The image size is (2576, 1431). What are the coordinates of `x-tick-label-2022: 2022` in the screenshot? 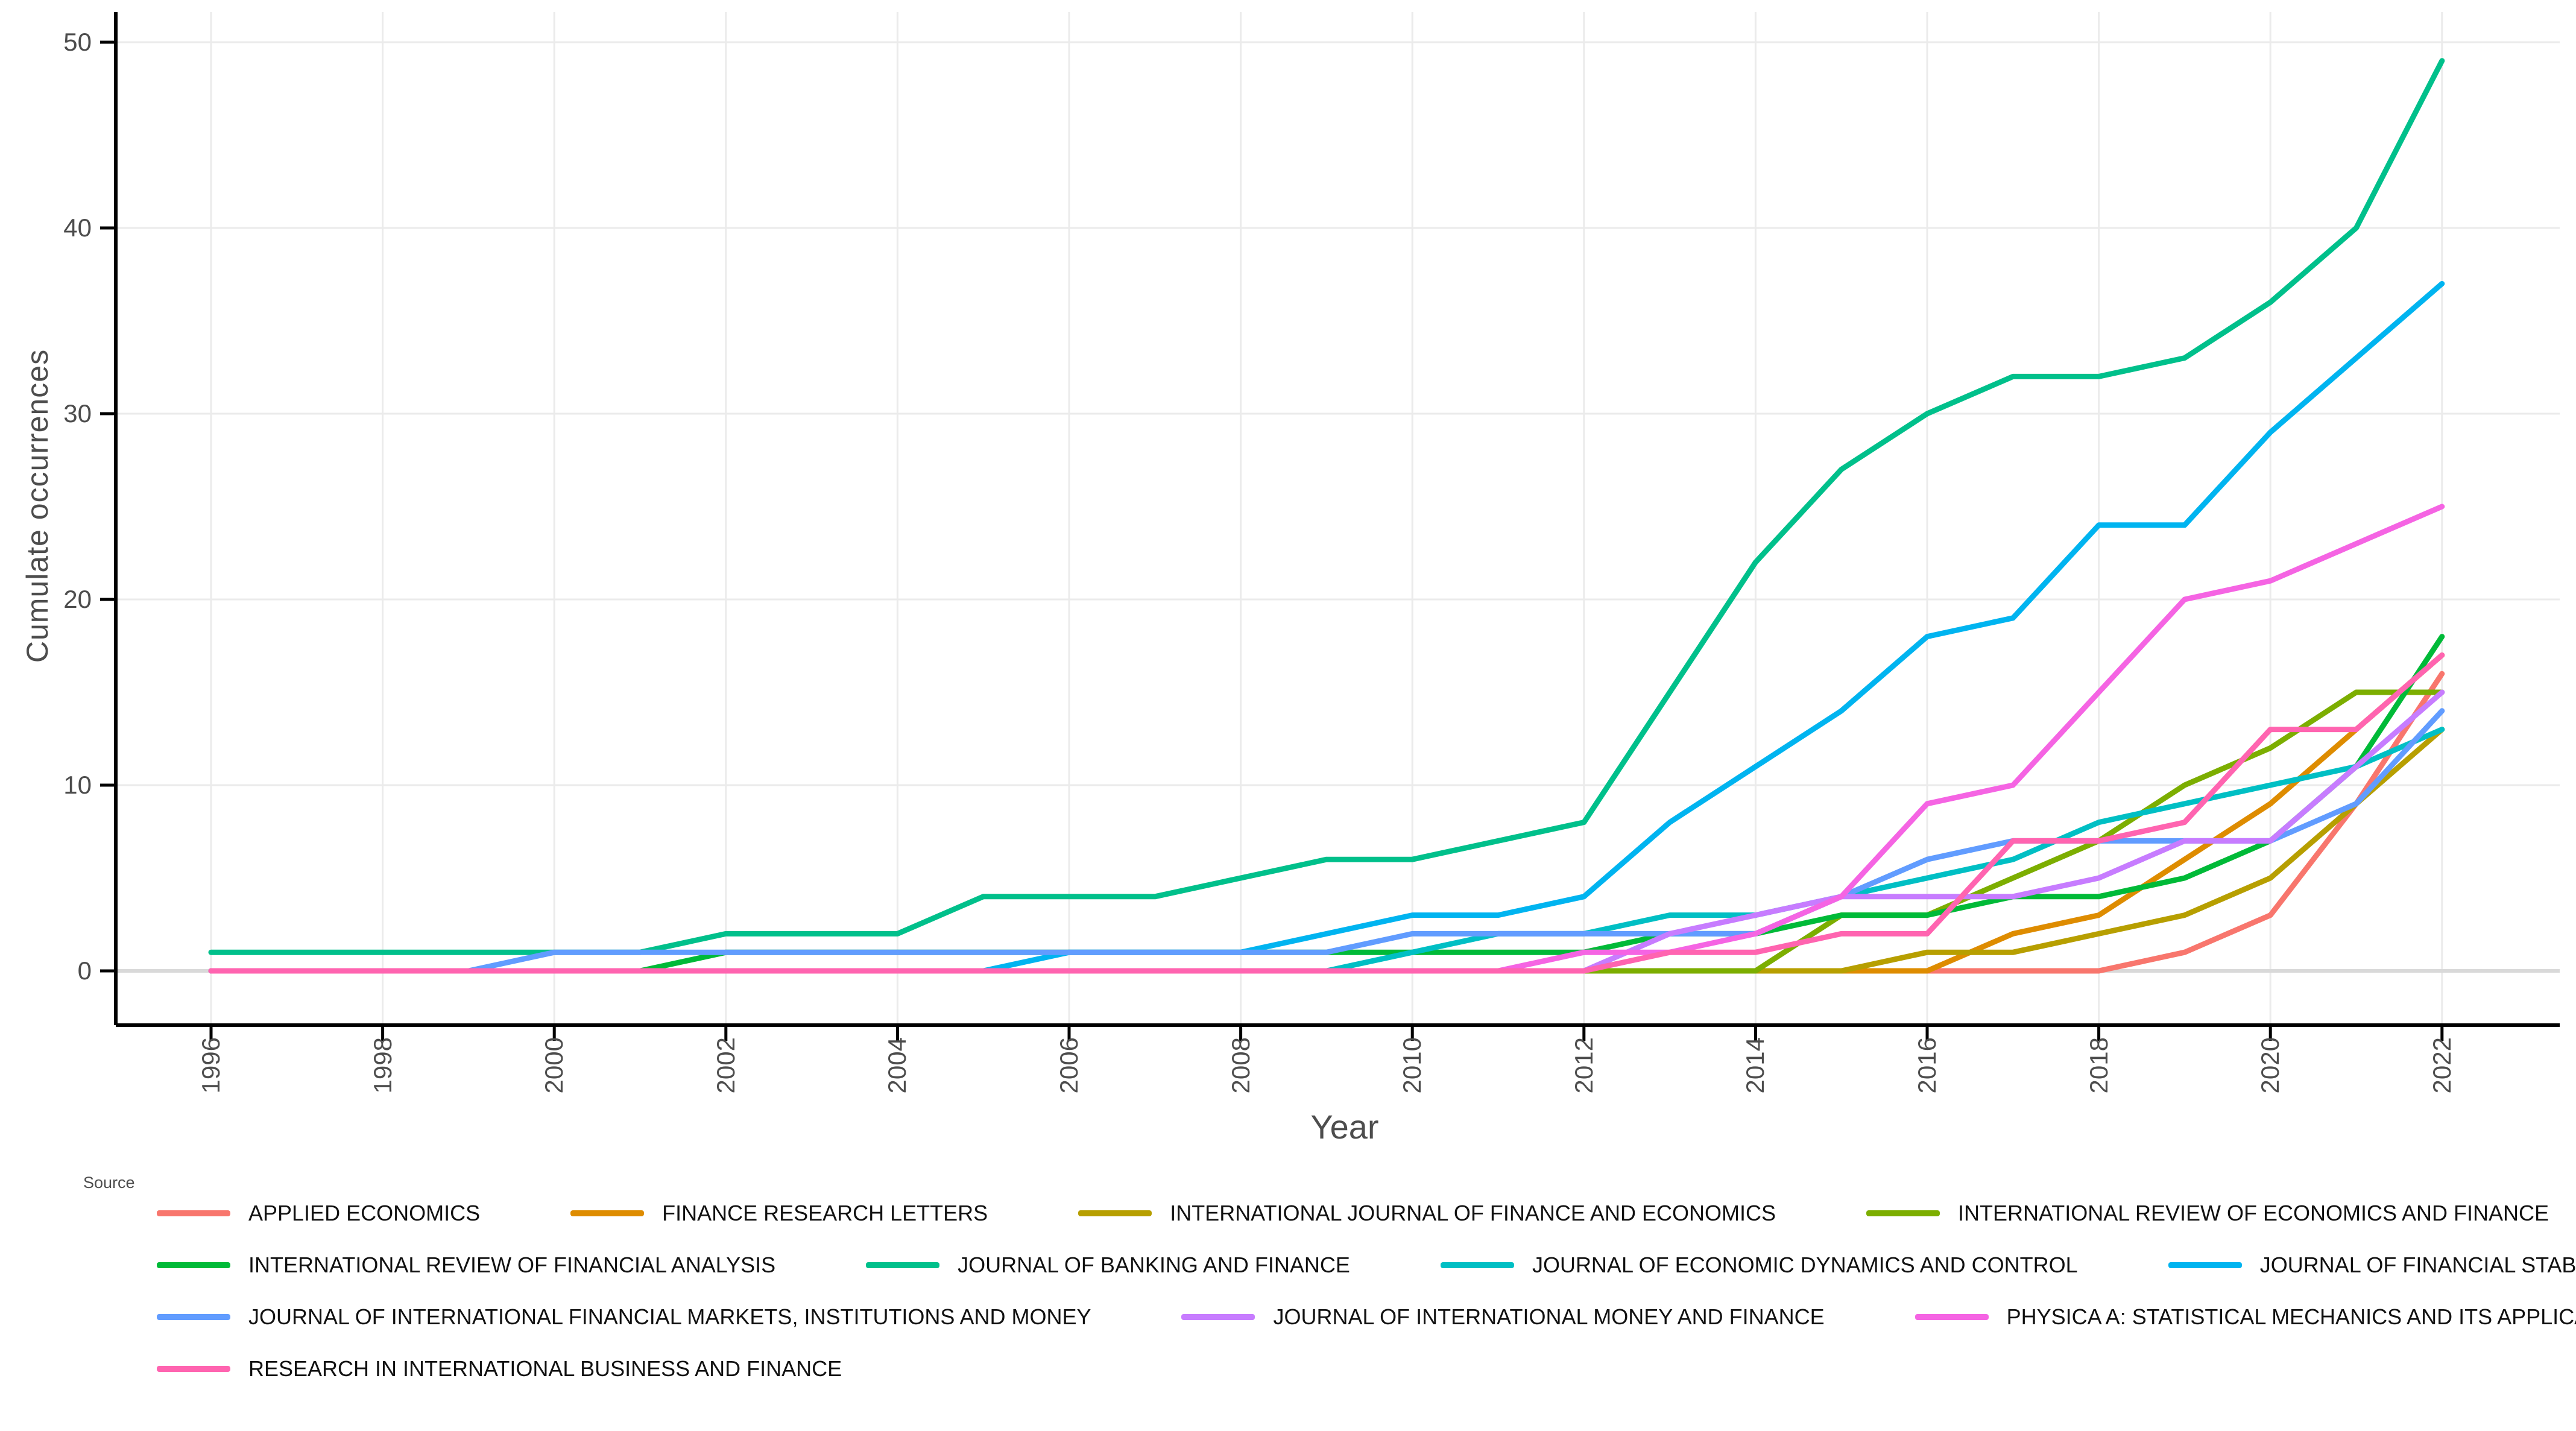 It's located at (2441, 1065).